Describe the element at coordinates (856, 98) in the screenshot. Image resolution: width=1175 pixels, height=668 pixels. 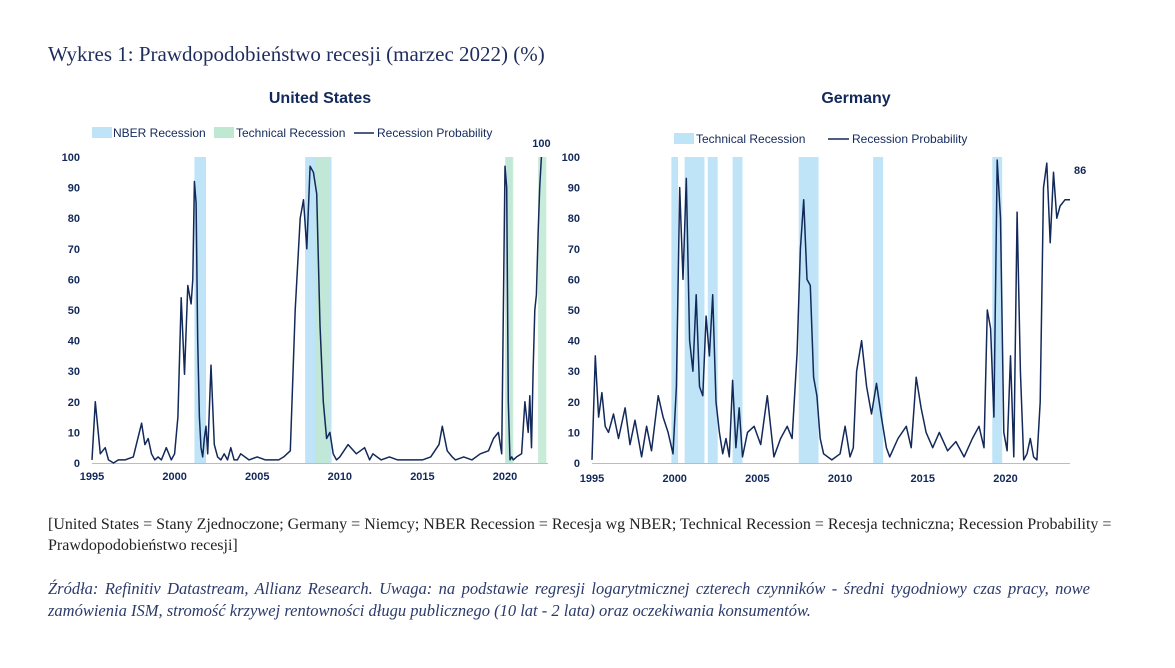
I see `germany-chart-title: Germany` at that location.